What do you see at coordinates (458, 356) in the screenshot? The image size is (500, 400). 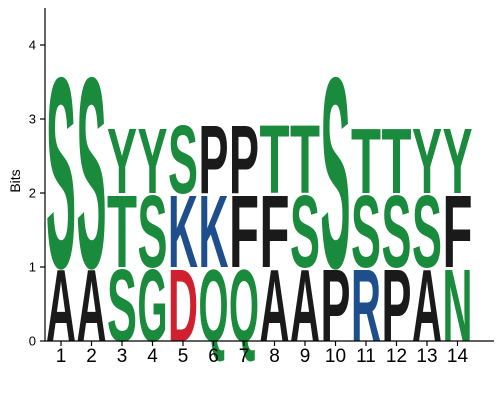 I see `x-tick-label: 14` at bounding box center [458, 356].